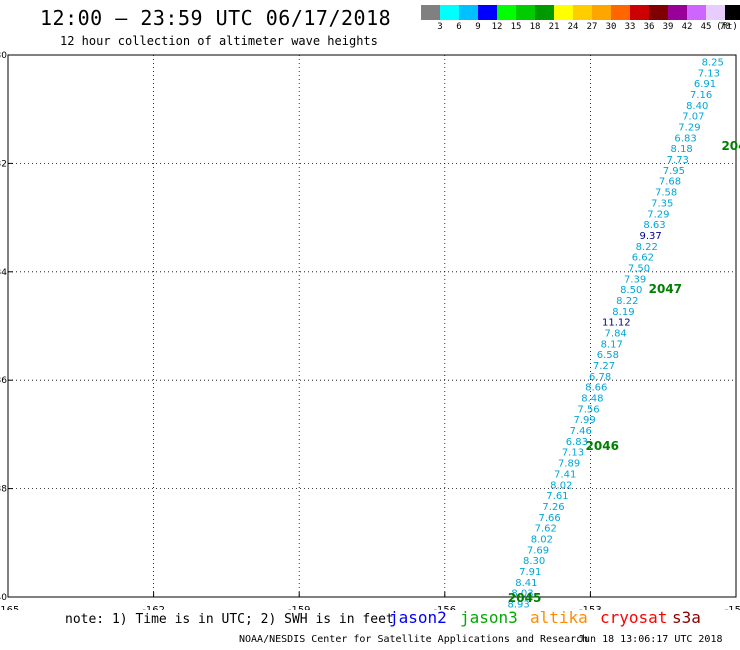 The height and width of the screenshot is (650, 740). Describe the element at coordinates (678, 160) in the screenshot. I see `wave-height-label: 7.73` at that location.